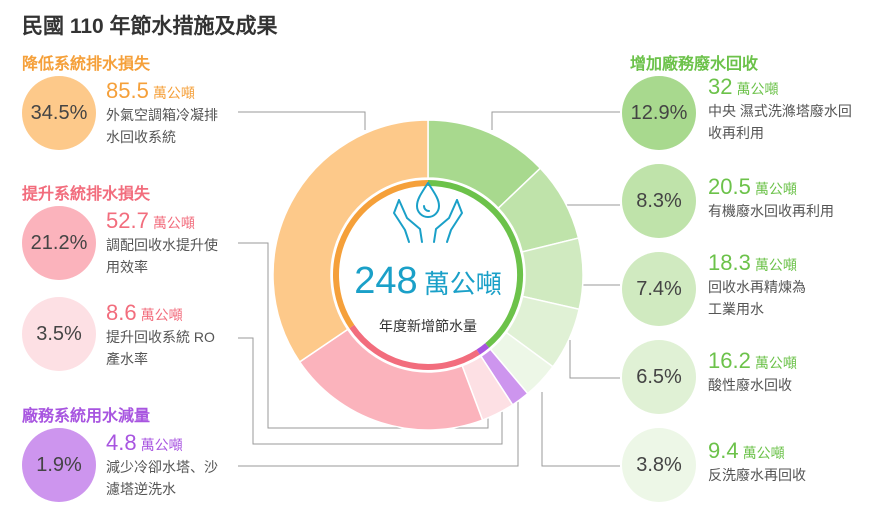 The image size is (885, 512). I want to click on item-desc-3: 提升回收系統 RO 產水率, so click(160, 348).